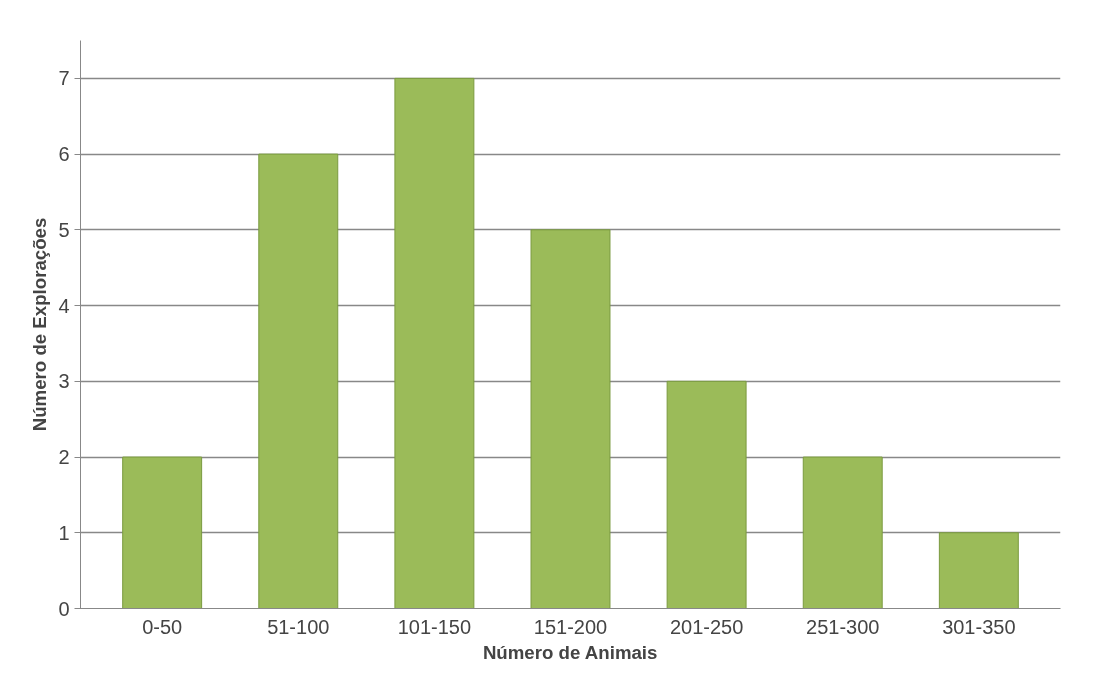 This screenshot has height=677, width=1113. What do you see at coordinates (40, 324) in the screenshot?
I see `y-axis-title: Número de Explorações` at bounding box center [40, 324].